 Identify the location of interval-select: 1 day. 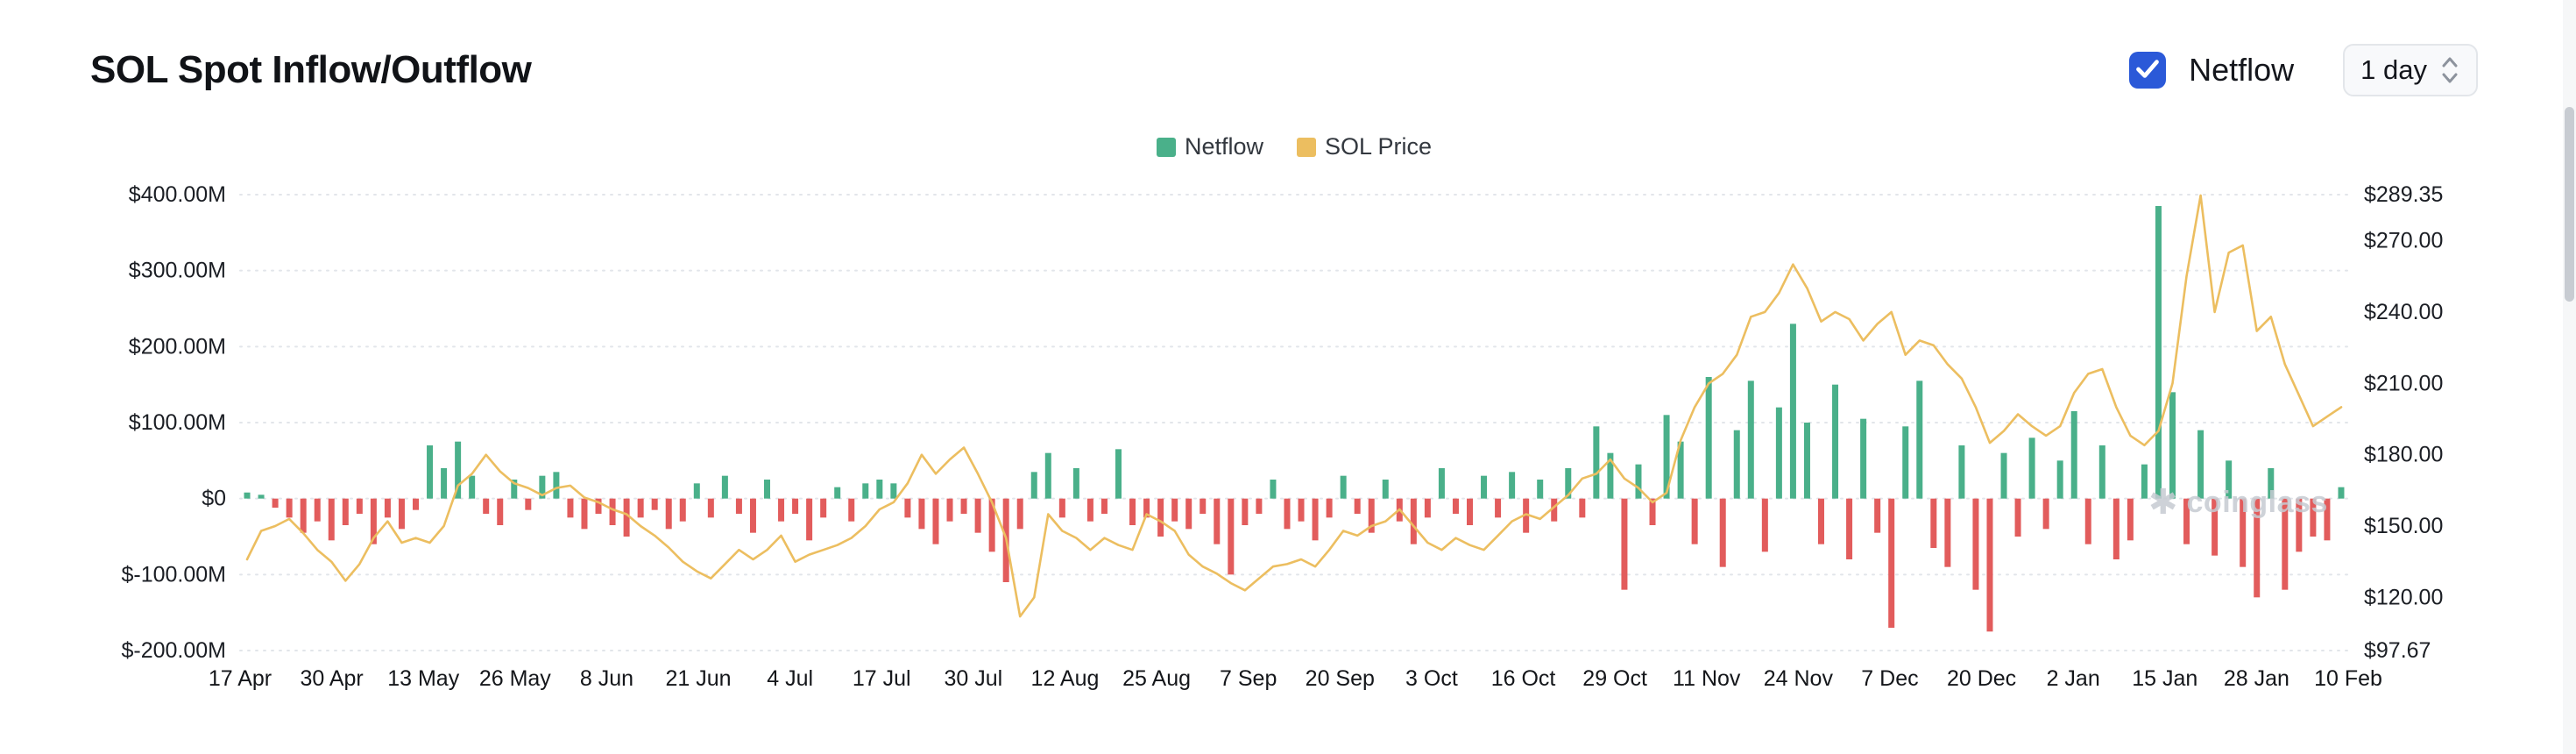
(2410, 70).